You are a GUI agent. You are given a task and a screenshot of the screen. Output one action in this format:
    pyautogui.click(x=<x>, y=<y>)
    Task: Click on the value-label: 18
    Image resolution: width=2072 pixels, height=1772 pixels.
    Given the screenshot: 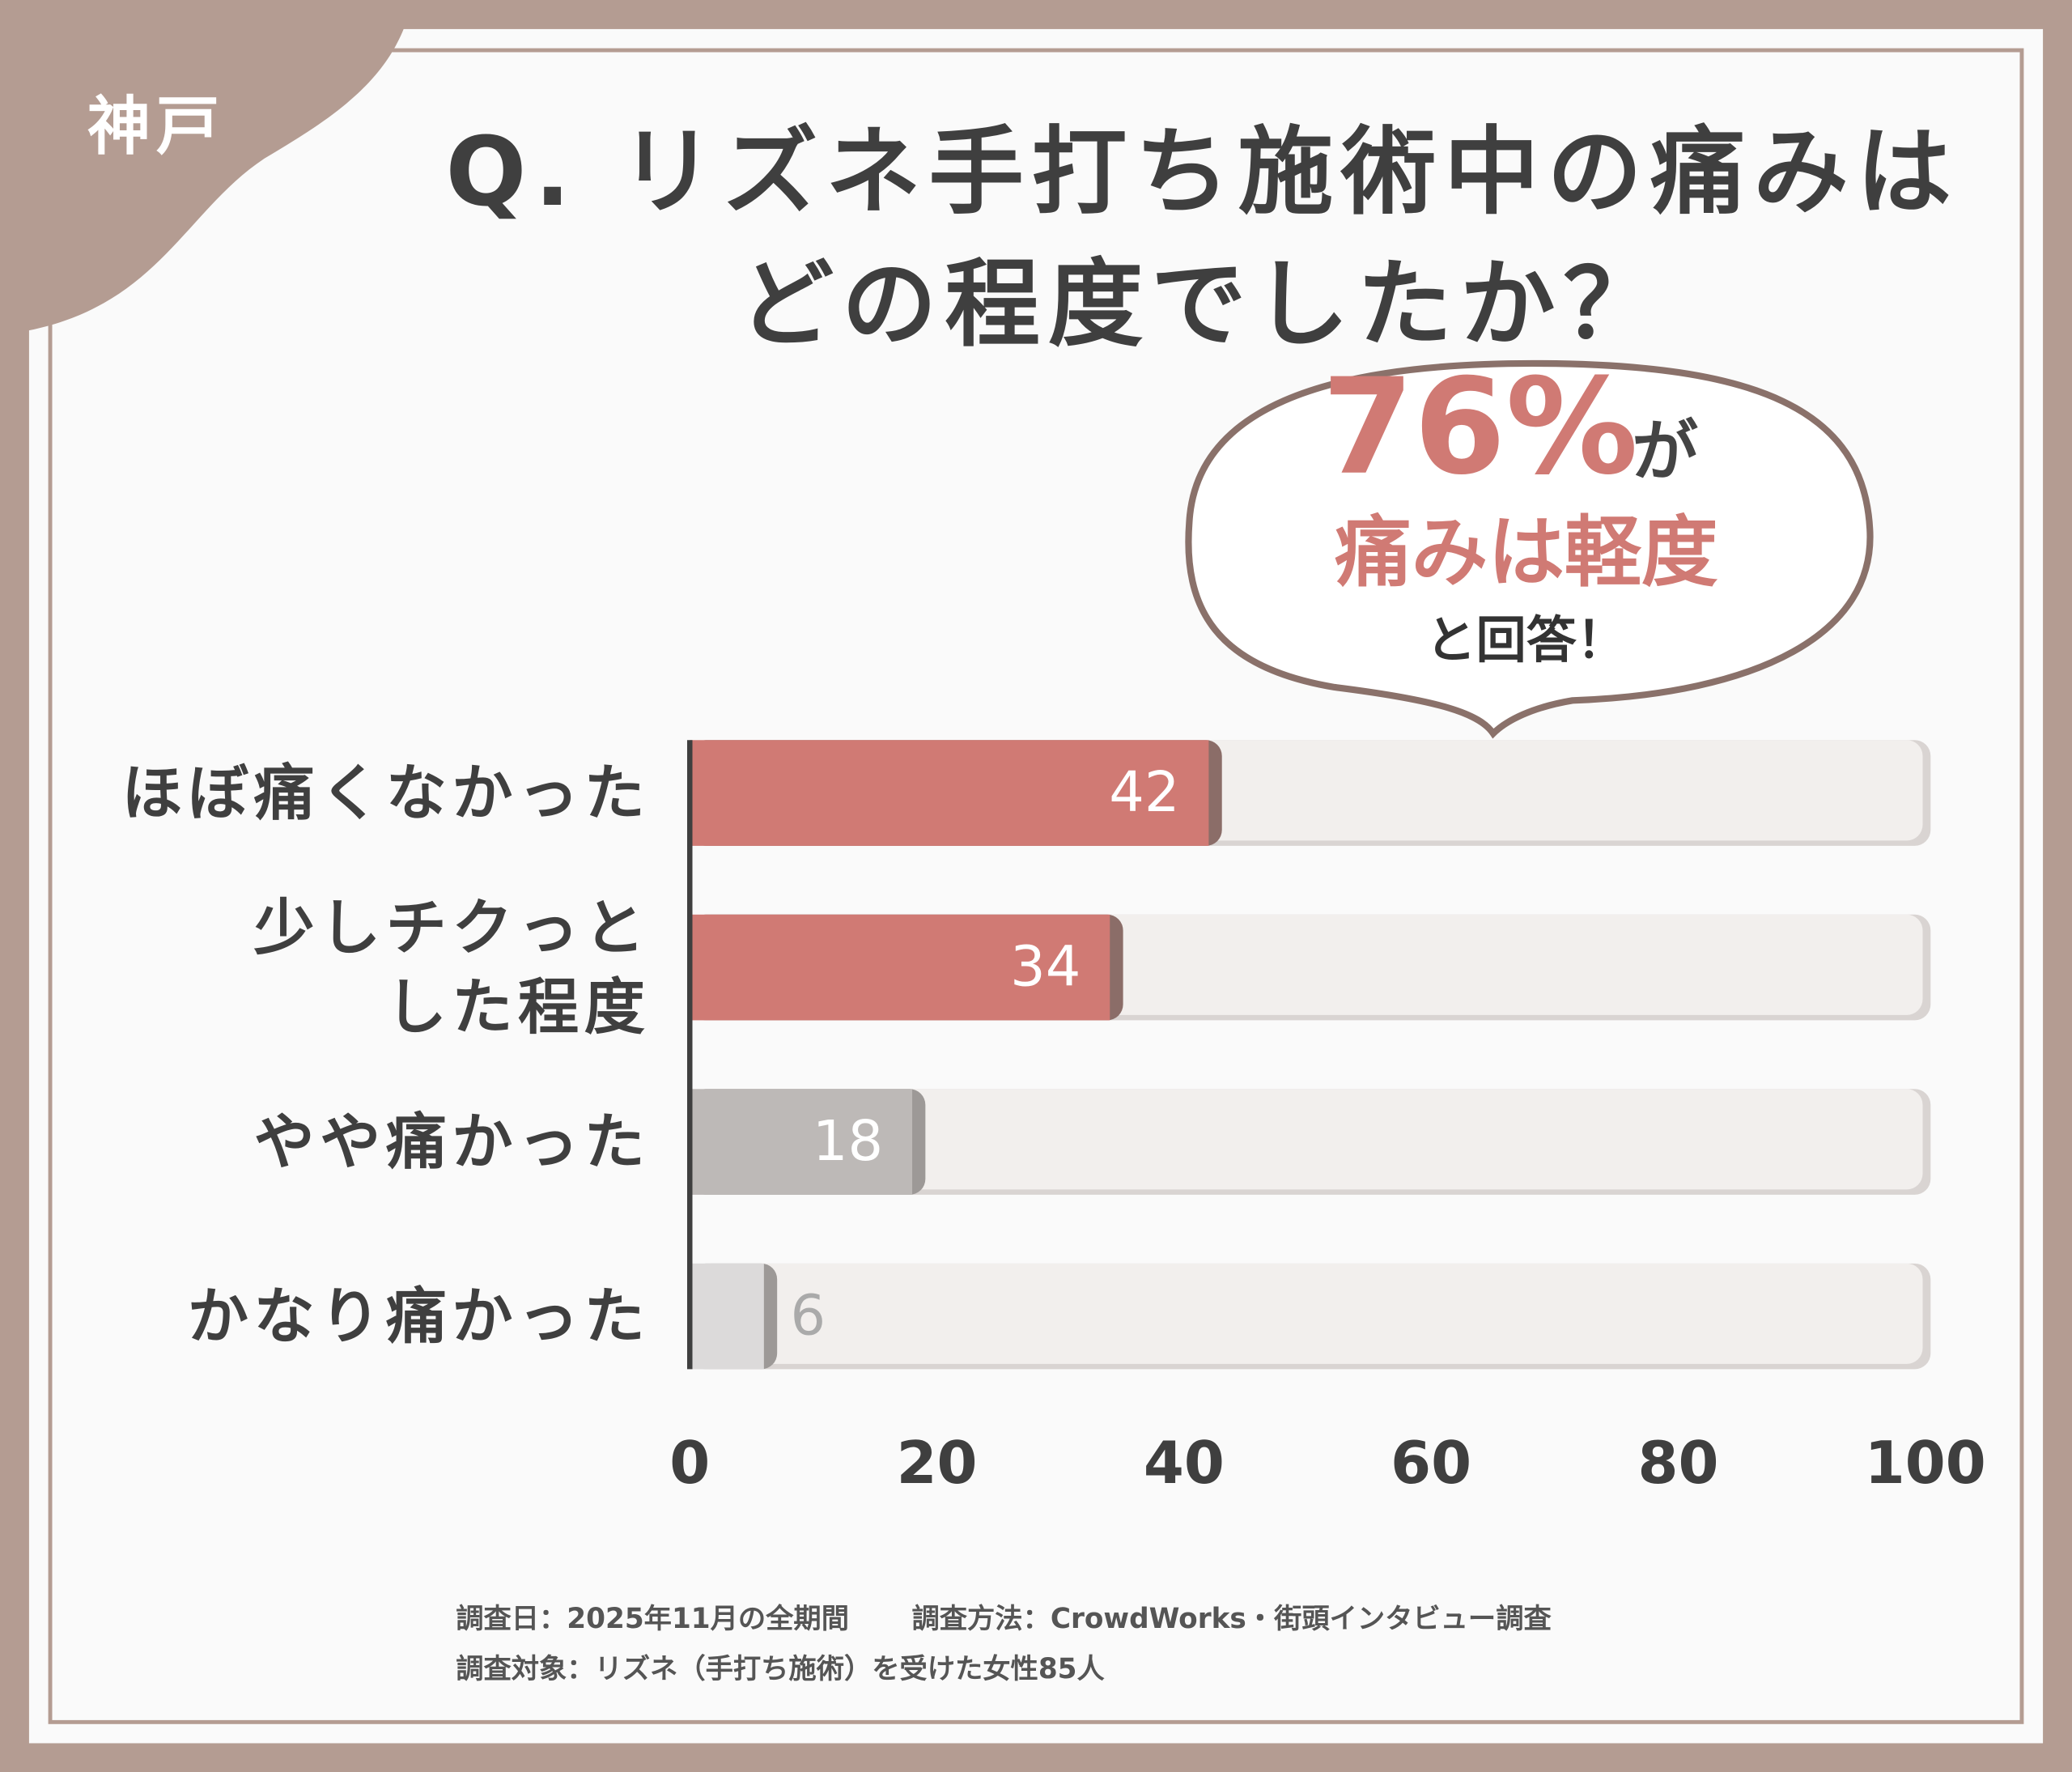 What is the action you would take?
    pyautogui.click(x=848, y=1142)
    